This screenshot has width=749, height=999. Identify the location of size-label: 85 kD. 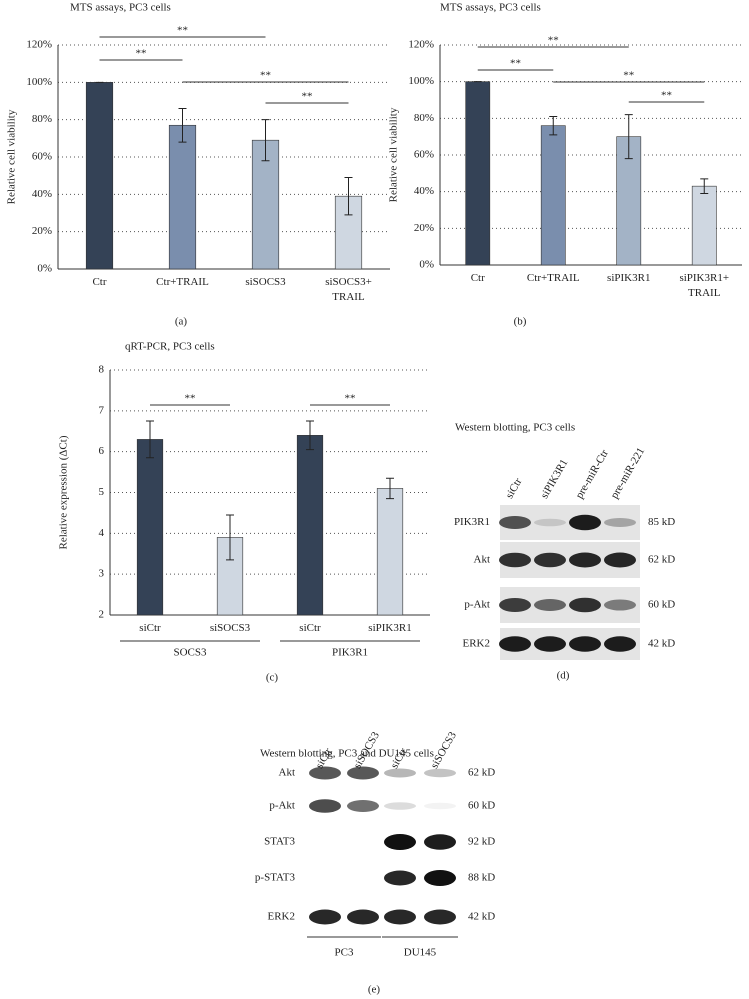
(661, 522).